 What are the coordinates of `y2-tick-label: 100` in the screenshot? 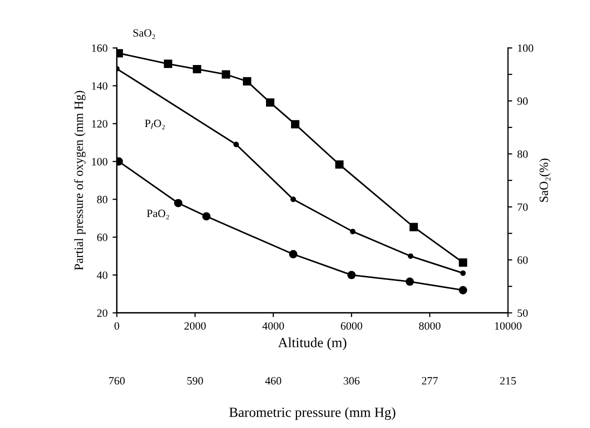 It's located at (526, 48).